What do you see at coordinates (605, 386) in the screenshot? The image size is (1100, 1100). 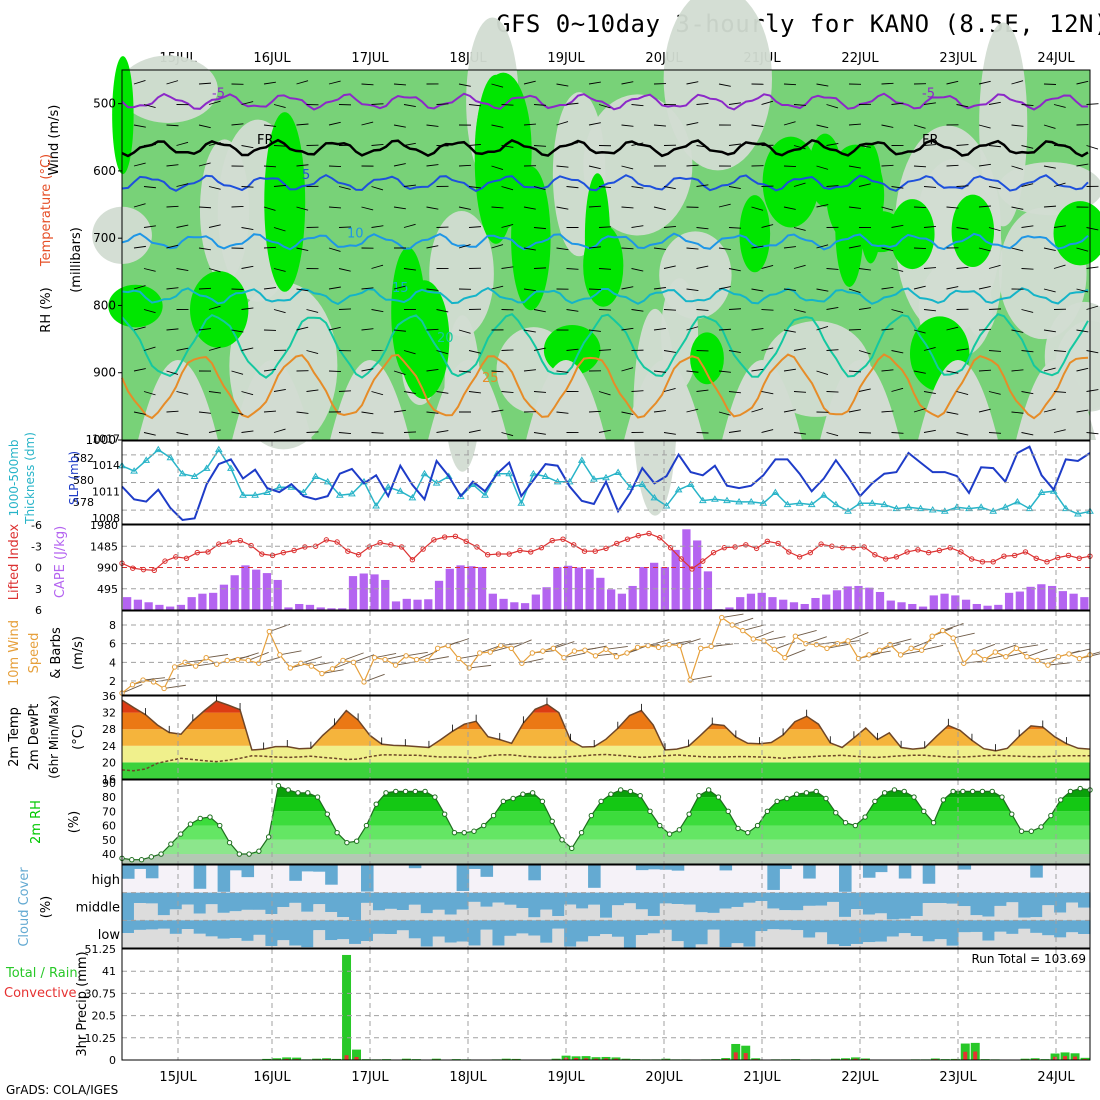 I see `isotherm-line` at bounding box center [605, 386].